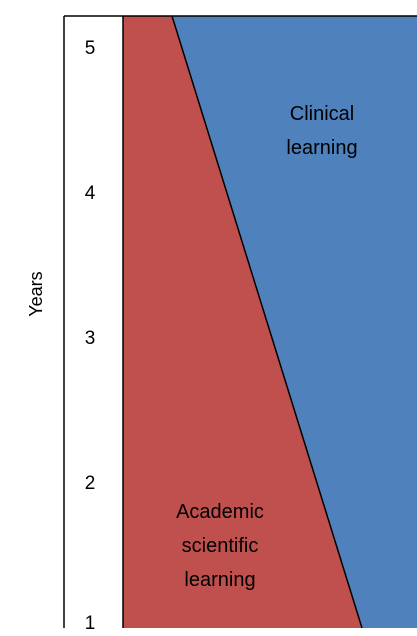 The image size is (417, 636). Describe the element at coordinates (90, 338) in the screenshot. I see `tick-label-3: 3` at that location.